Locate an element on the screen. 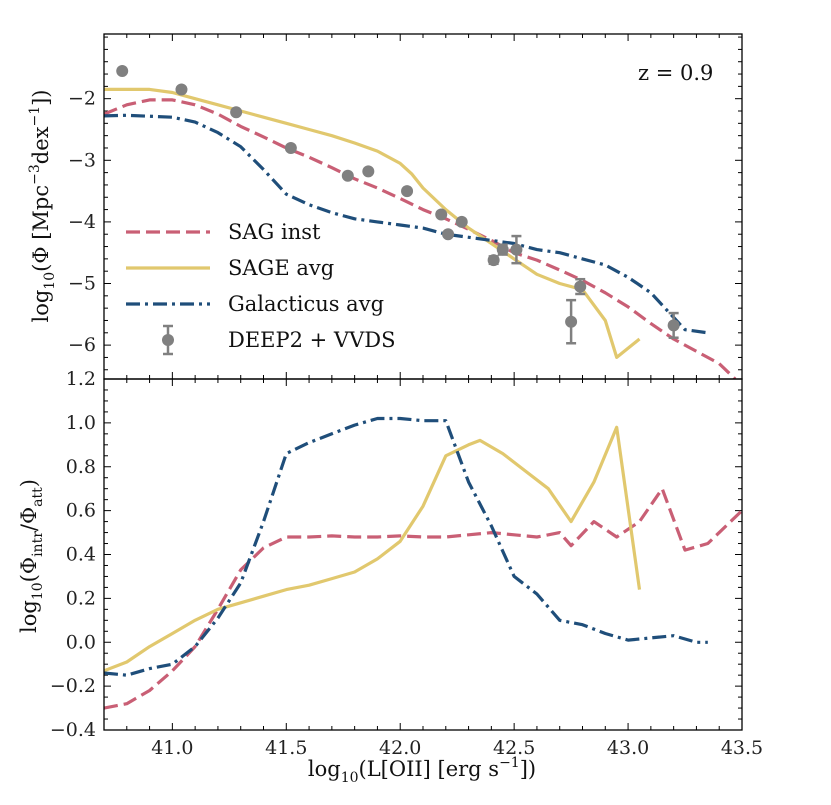 The height and width of the screenshot is (805, 831). bottom-ytick-label: 0.0 is located at coordinates (81, 642).